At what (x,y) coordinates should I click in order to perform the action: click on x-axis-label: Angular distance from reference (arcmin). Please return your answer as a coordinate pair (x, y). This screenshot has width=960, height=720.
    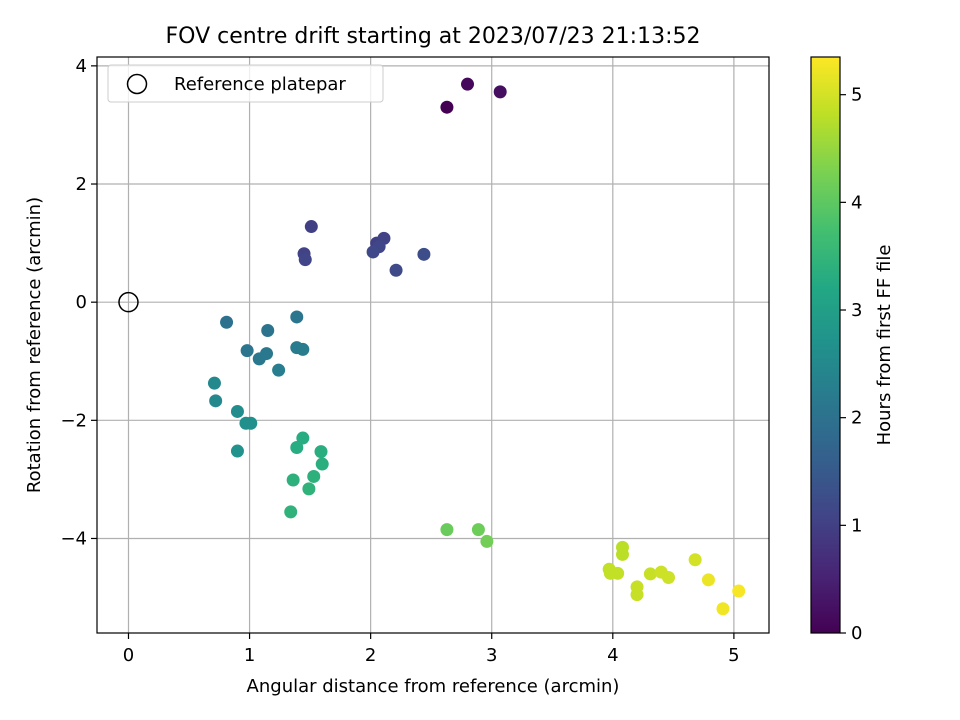
    Looking at the image, I should click on (433, 686).